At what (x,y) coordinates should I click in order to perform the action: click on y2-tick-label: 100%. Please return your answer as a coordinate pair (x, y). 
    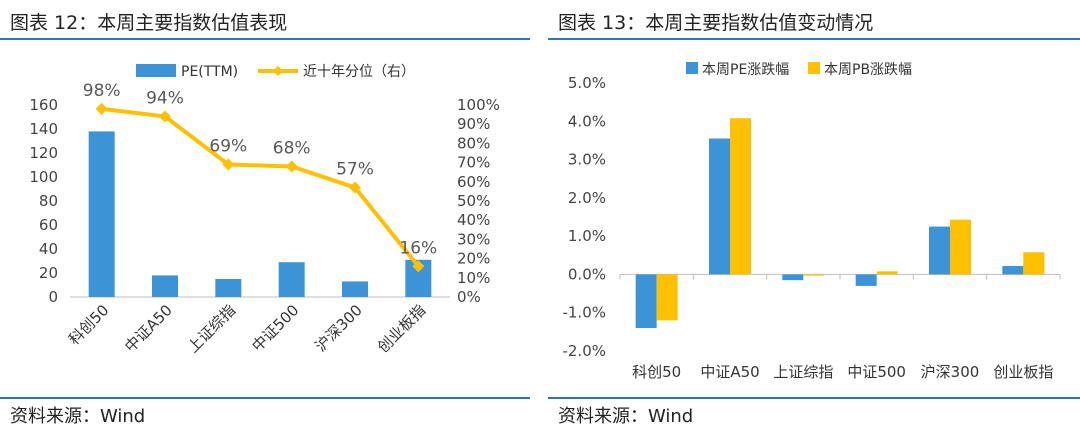
    Looking at the image, I should click on (478, 105).